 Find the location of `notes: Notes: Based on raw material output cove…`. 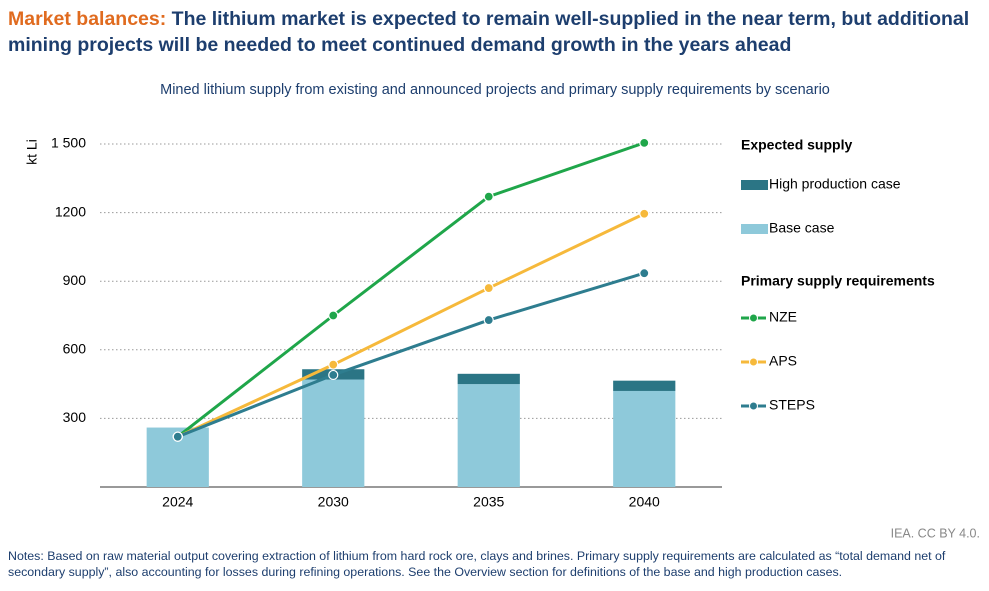

notes: Notes: Based on raw material output cove… is located at coordinates (477, 564).